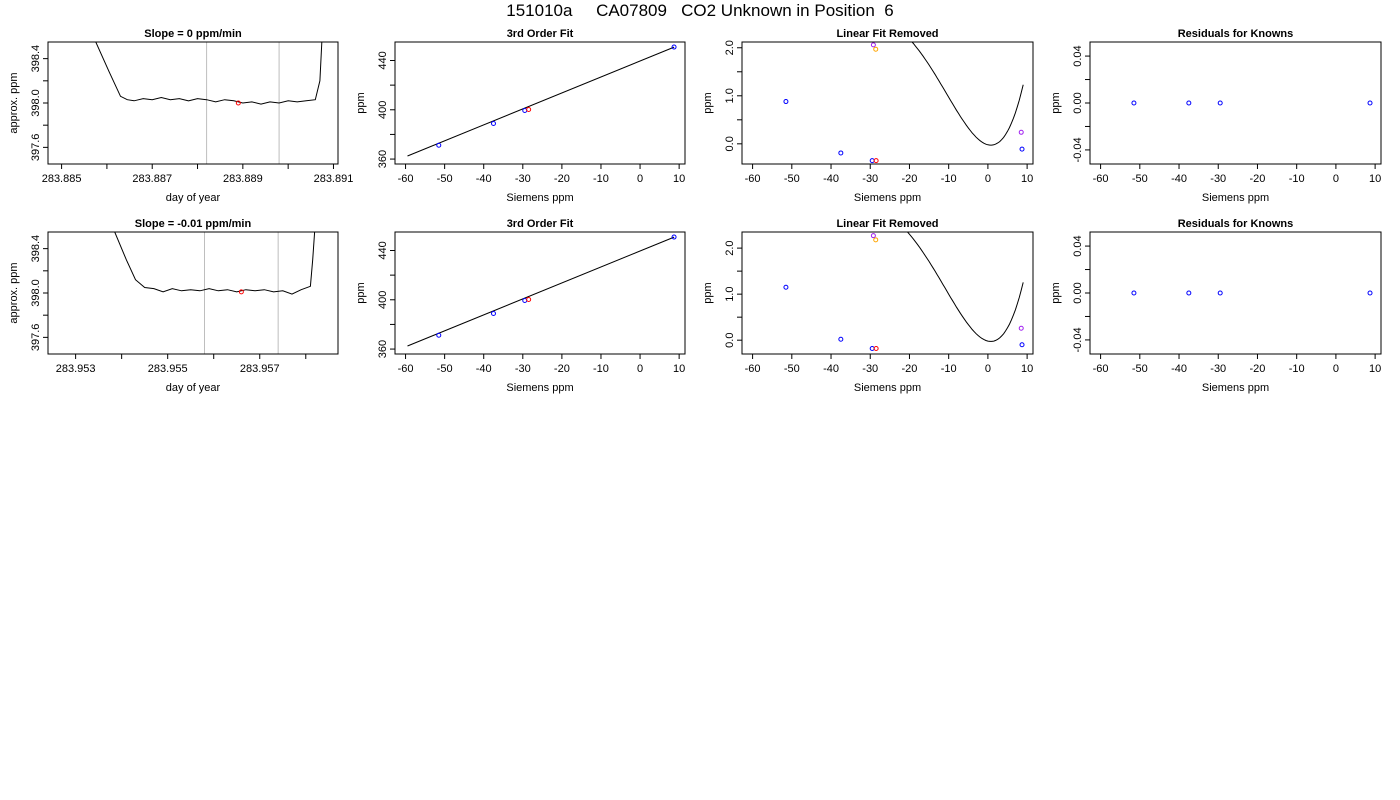 This screenshot has width=1400, height=800. What do you see at coordinates (1078, 55) in the screenshot?
I see `y-tick-label: 0.04` at bounding box center [1078, 55].